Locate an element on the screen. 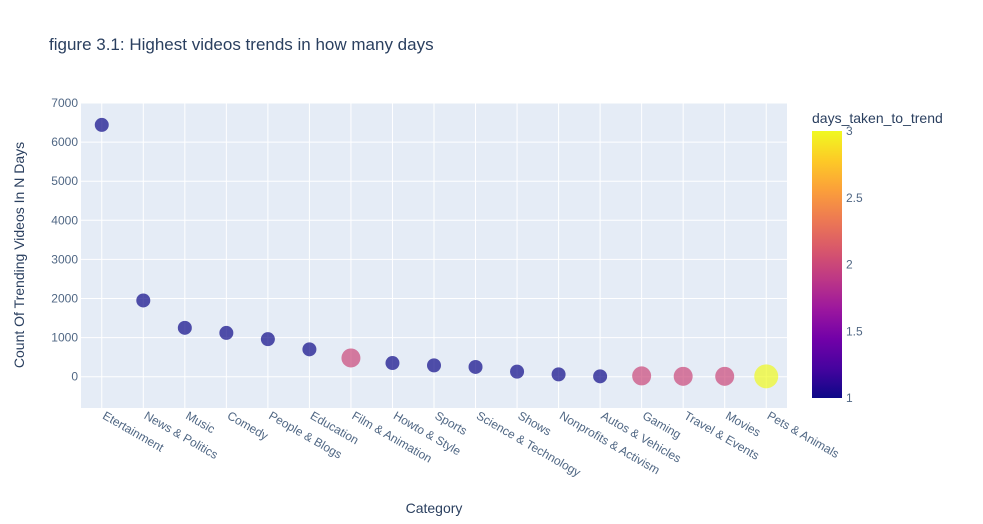 The height and width of the screenshot is (524, 983). colorbar: days_taken_to_trend 1 1.5 2 2.5 3 is located at coordinates (877, 257).